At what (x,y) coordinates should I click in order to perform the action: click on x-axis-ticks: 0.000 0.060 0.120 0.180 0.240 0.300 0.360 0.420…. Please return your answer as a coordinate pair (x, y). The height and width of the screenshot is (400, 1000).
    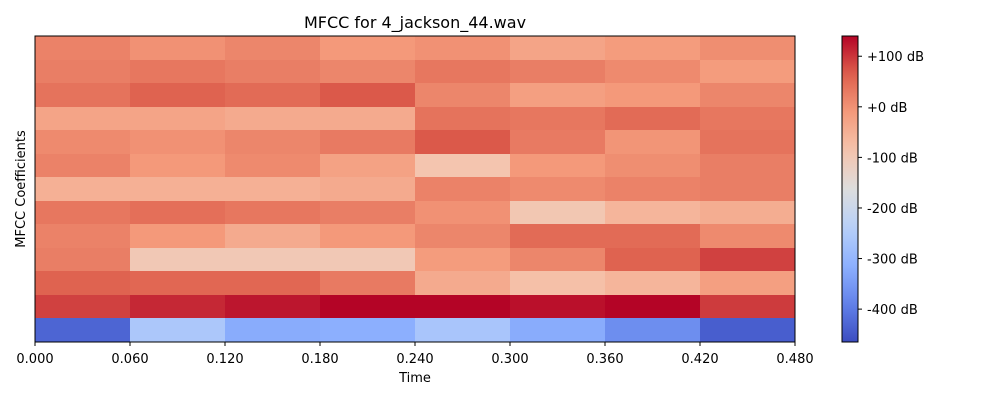
    Looking at the image, I should click on (415, 354).